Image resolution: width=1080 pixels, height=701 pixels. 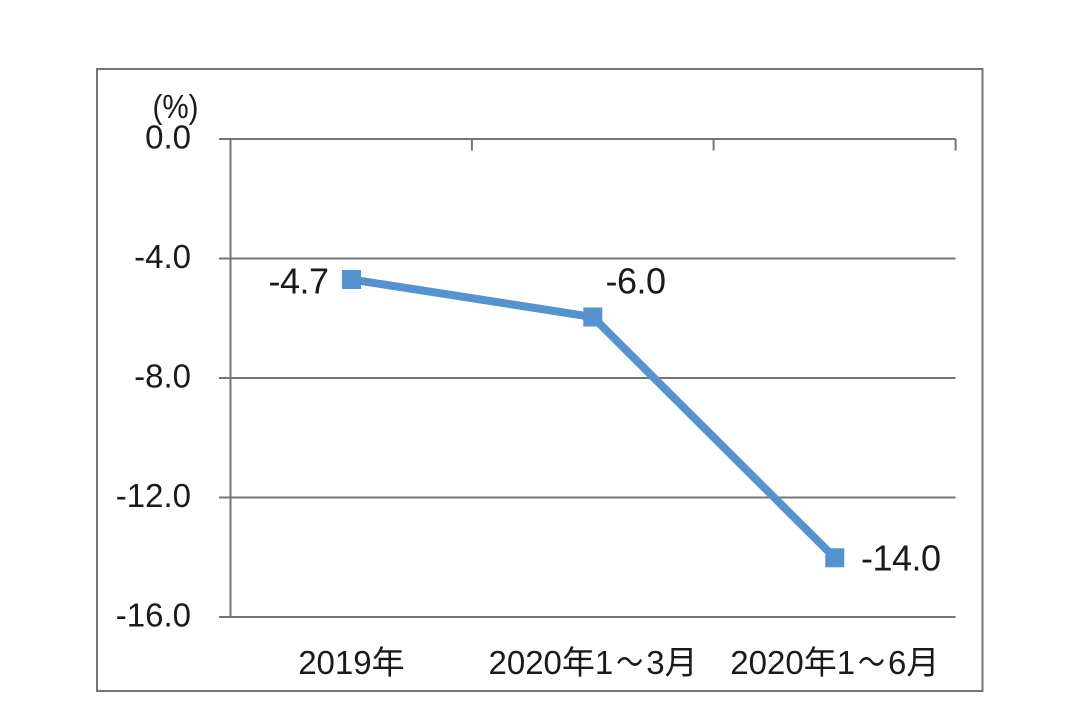 I want to click on svg-text: 6, so click(x=897, y=662).